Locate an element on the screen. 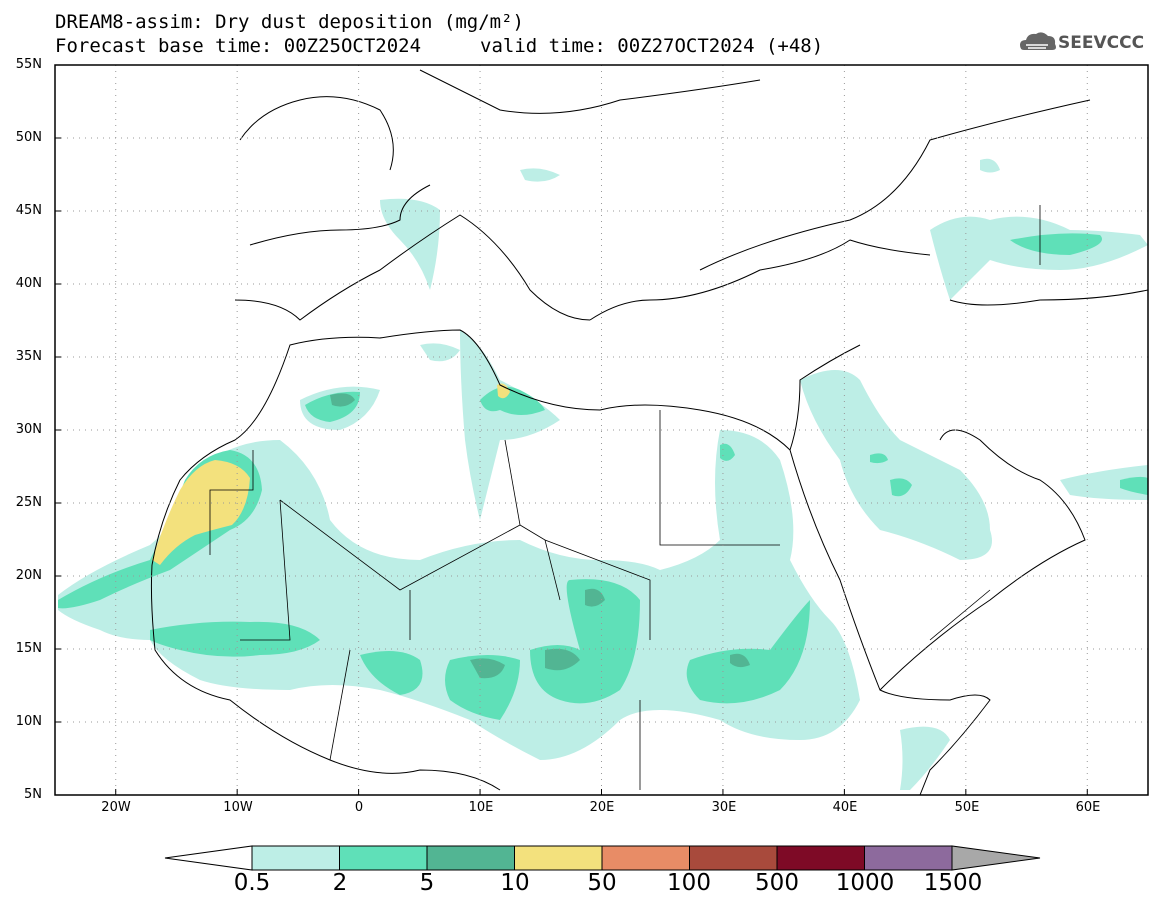  colorbar is located at coordinates (602, 858).